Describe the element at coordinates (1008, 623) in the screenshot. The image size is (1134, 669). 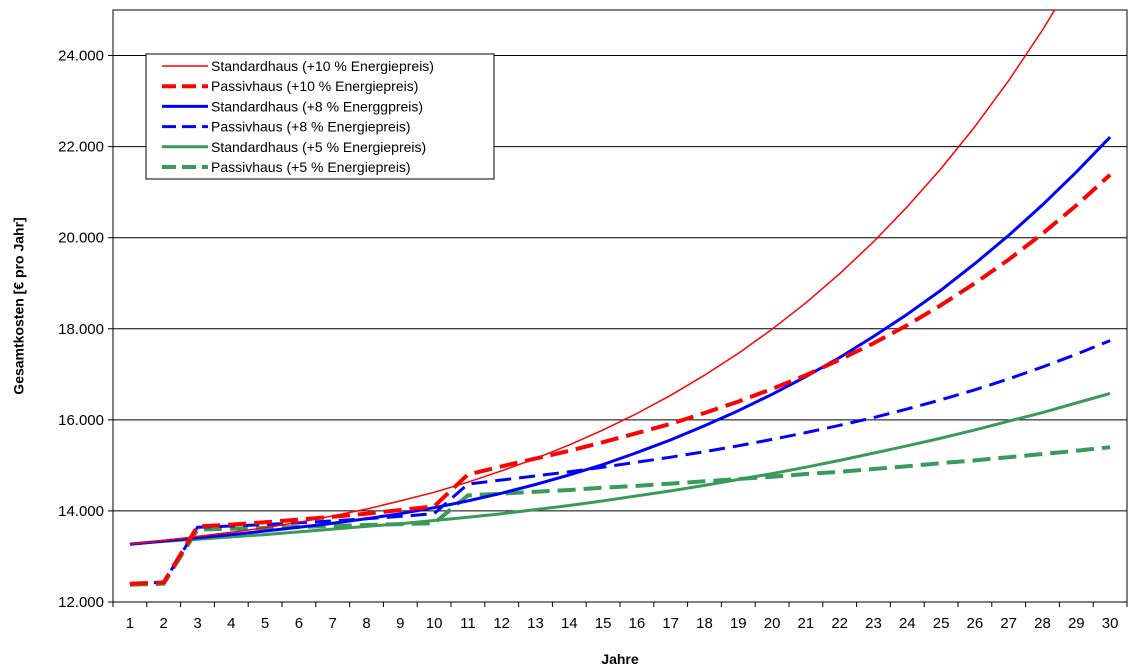
I see `x-tick-label: 27` at that location.